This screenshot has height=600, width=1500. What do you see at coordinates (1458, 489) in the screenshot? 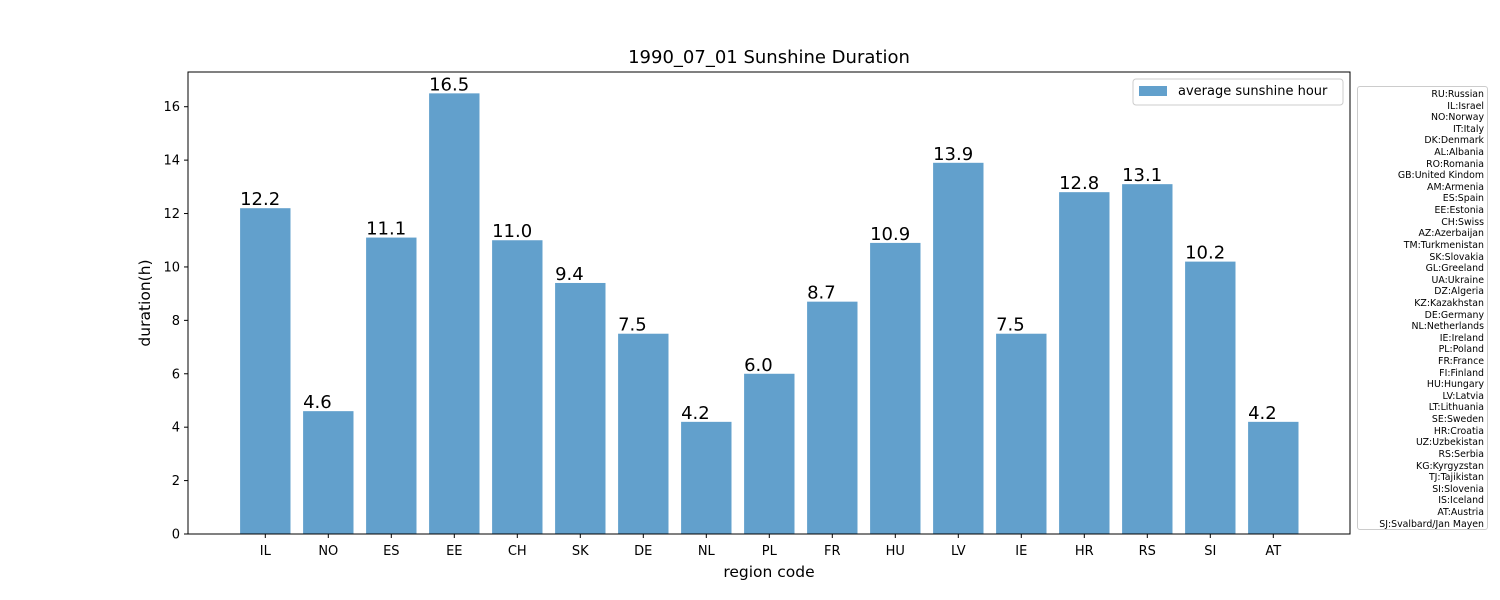
I see `region-code-entry: SI:Slovenia` at bounding box center [1458, 489].